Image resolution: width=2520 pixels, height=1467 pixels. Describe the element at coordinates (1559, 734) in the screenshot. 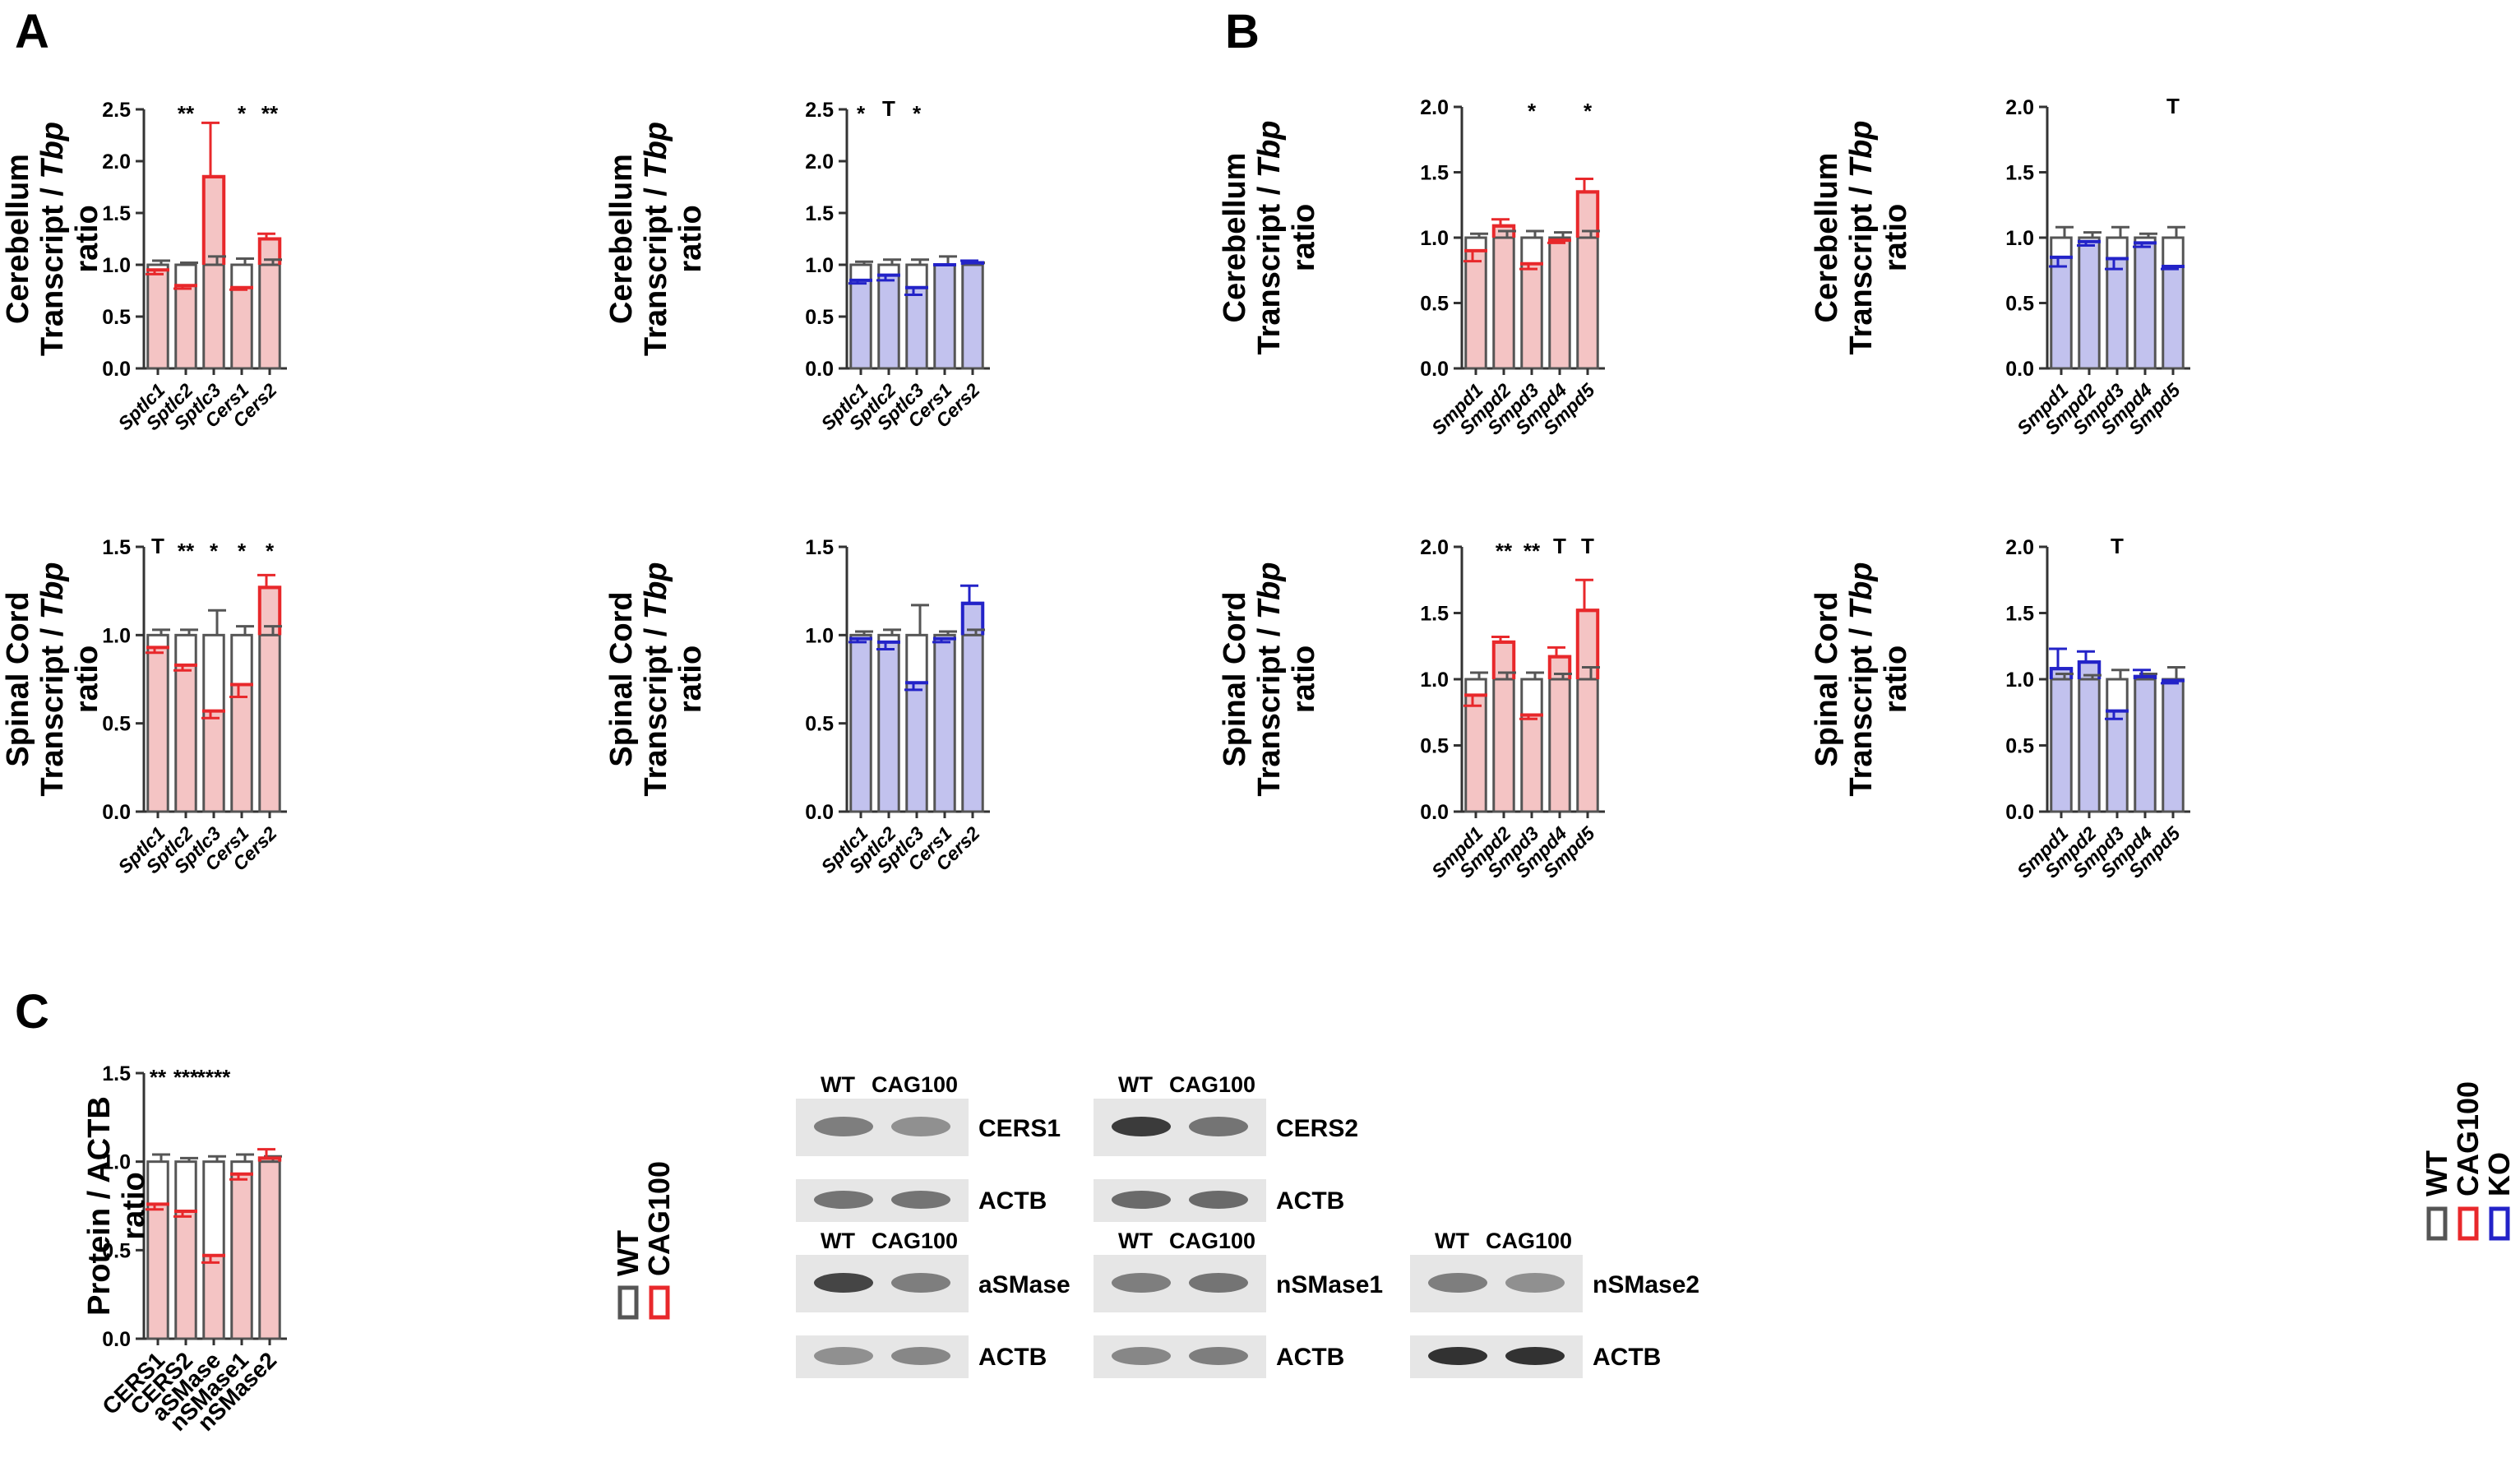

I see `bar-cag100-smpd4` at that location.